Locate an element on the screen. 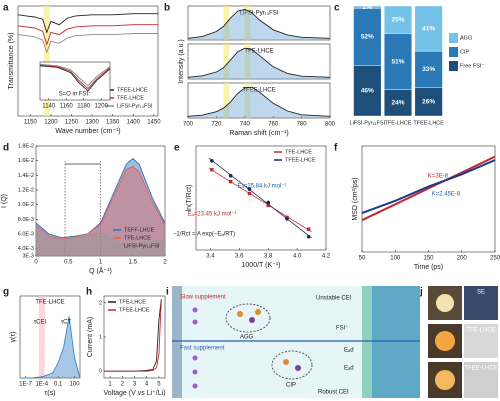  panel-letter: a is located at coordinates (6, 8).